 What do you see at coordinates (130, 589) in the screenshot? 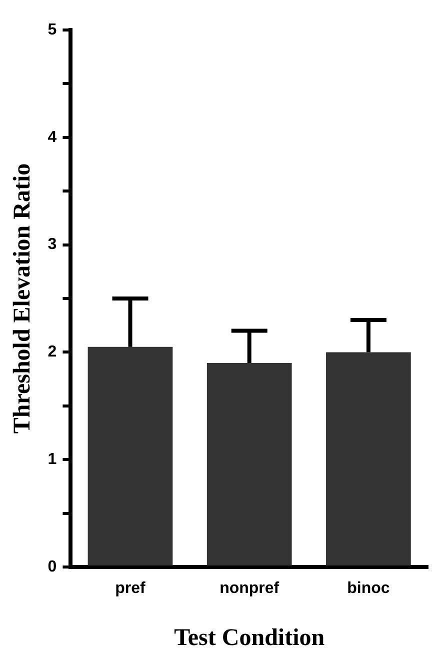
I see `x-tick-label: pref` at bounding box center [130, 589].